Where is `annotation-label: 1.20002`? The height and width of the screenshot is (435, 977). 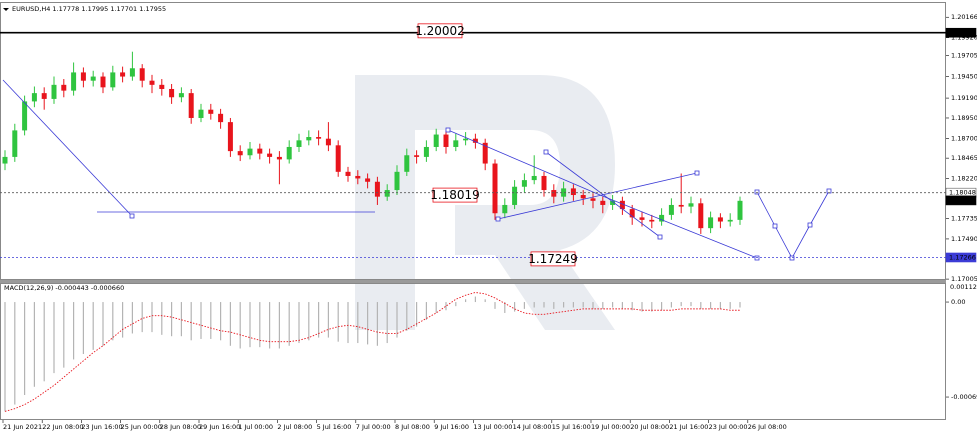
annotation-label: 1.20002 is located at coordinates (440, 31).